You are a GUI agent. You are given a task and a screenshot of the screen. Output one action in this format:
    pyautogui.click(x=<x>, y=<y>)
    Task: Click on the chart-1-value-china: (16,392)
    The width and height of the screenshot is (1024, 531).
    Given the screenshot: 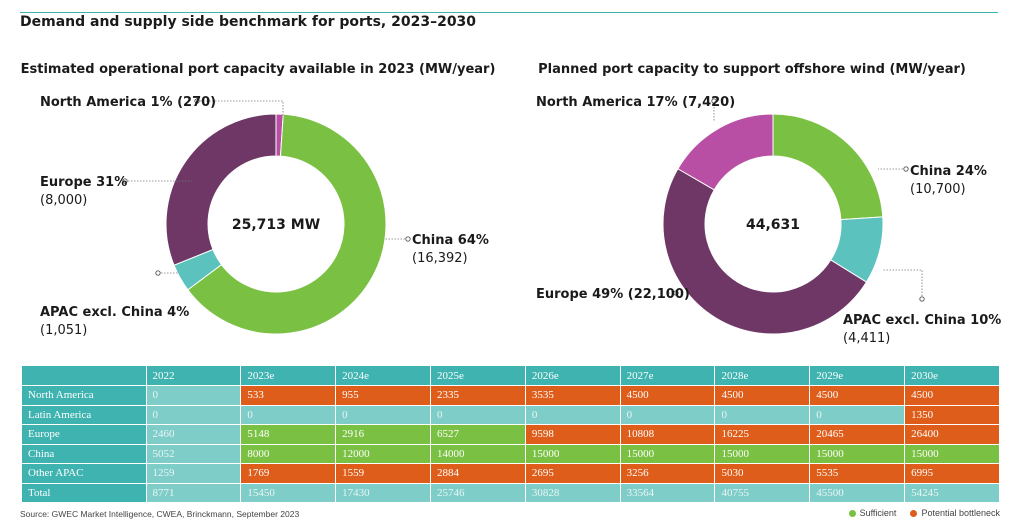 What is the action you would take?
    pyautogui.click(x=440, y=258)
    